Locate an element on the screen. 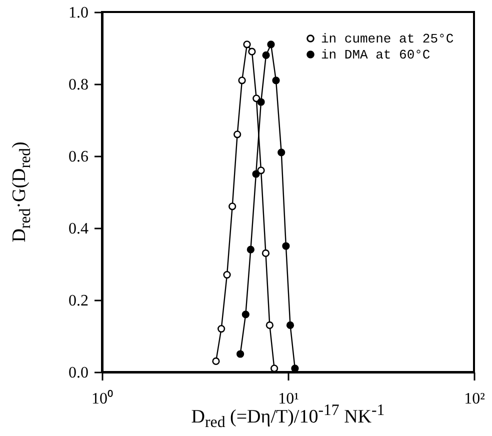 This screenshot has width=492, height=436. y-tick-label: 1.0 is located at coordinates (78, 13).